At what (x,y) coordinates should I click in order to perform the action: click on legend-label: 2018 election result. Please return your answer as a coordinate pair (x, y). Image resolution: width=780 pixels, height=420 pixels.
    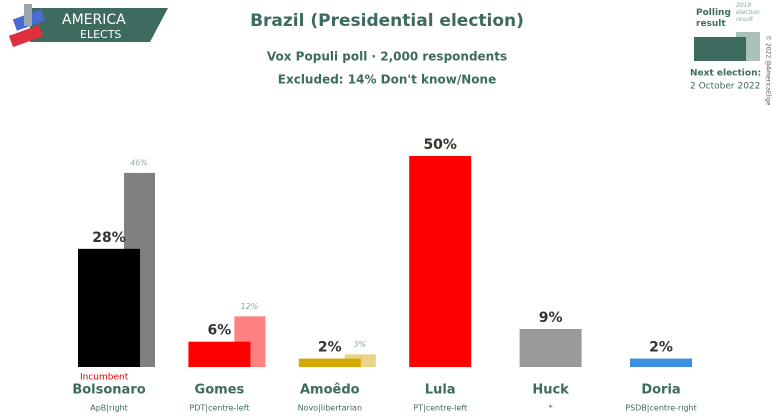
    Looking at the image, I should click on (748, 12).